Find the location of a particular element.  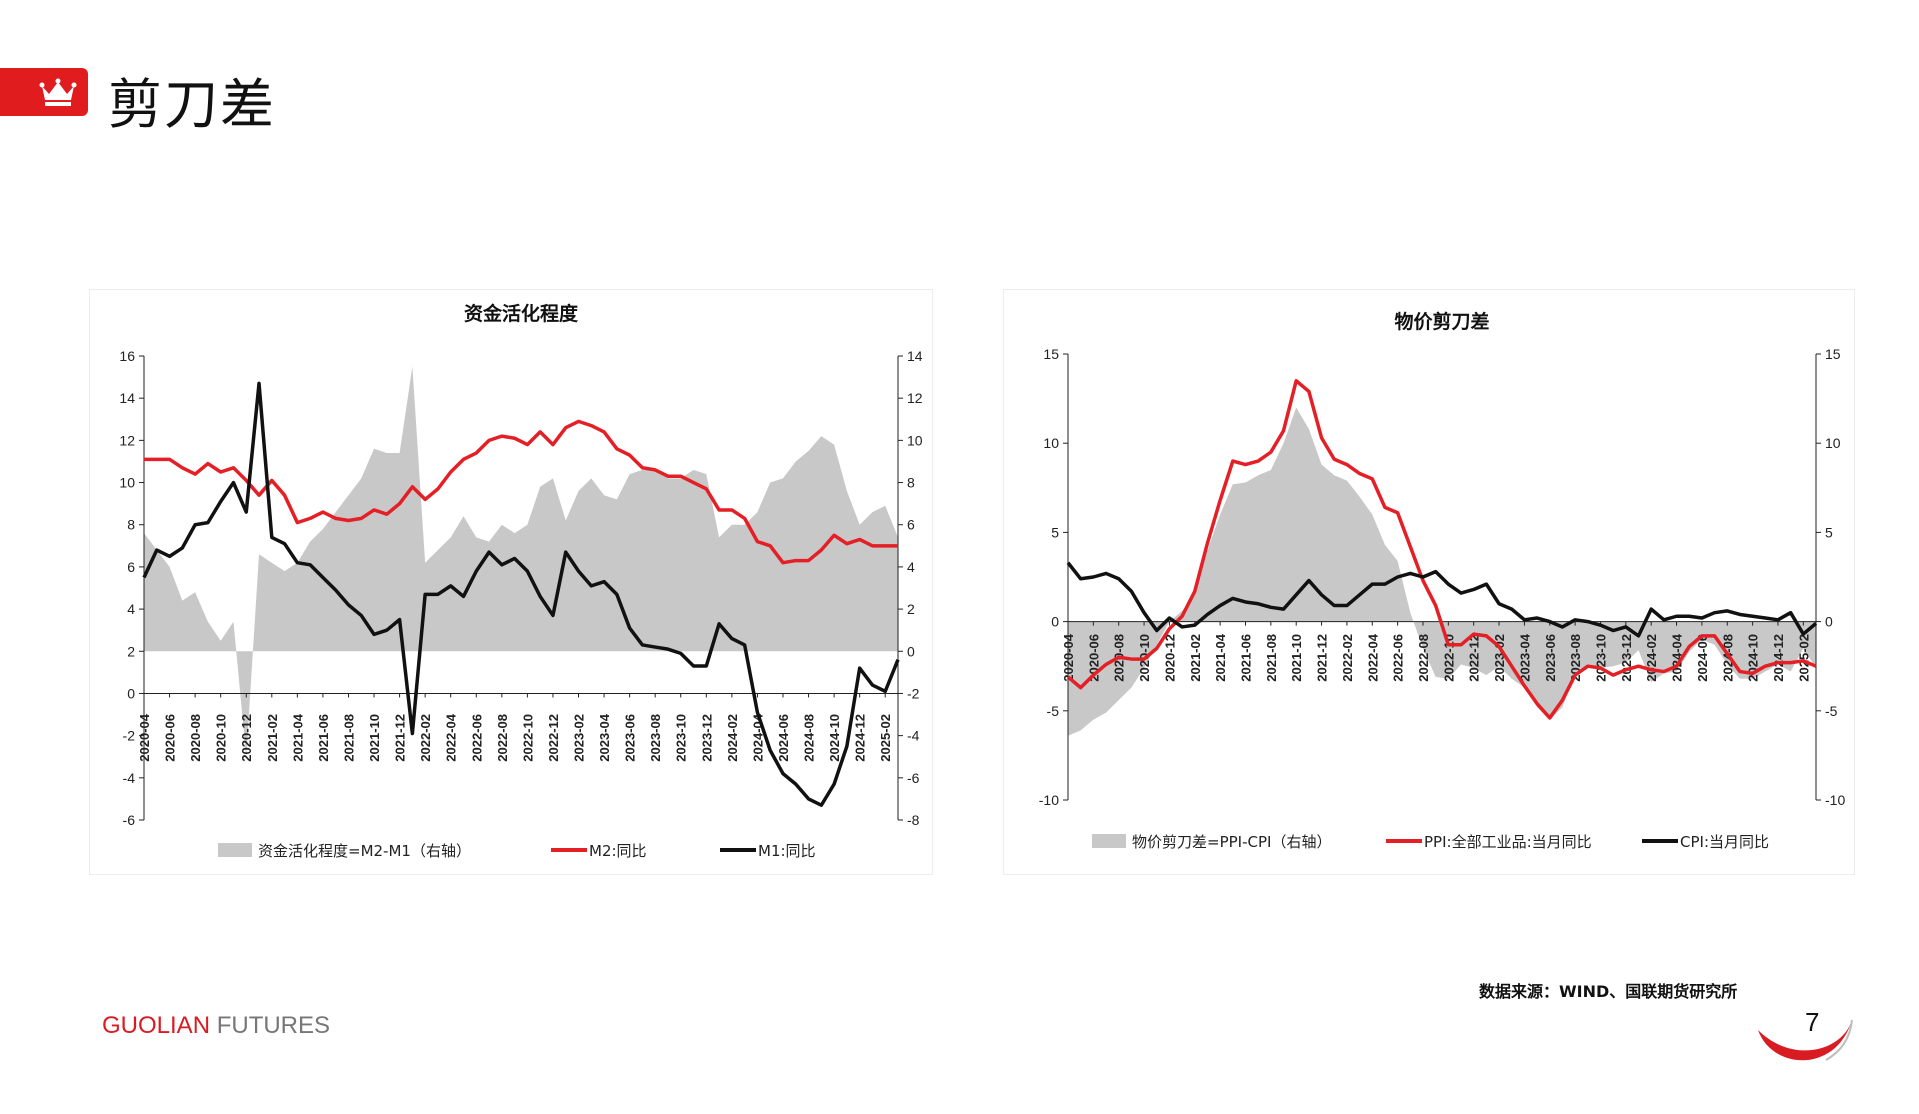

right-tick-label: -4 is located at coordinates (913, 736).